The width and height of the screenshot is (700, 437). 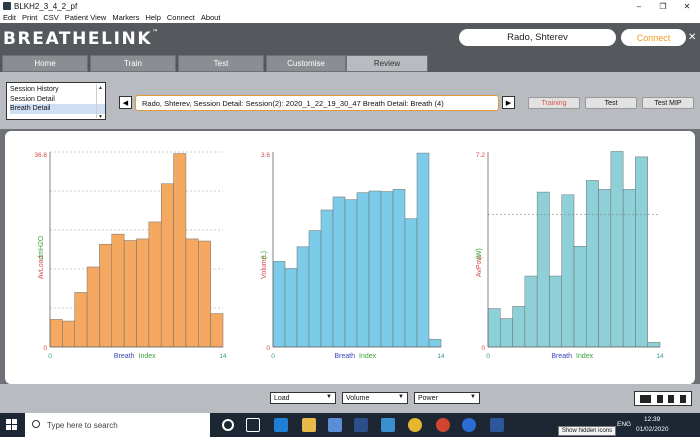 I want to click on app-icon, so click(x=7, y=6).